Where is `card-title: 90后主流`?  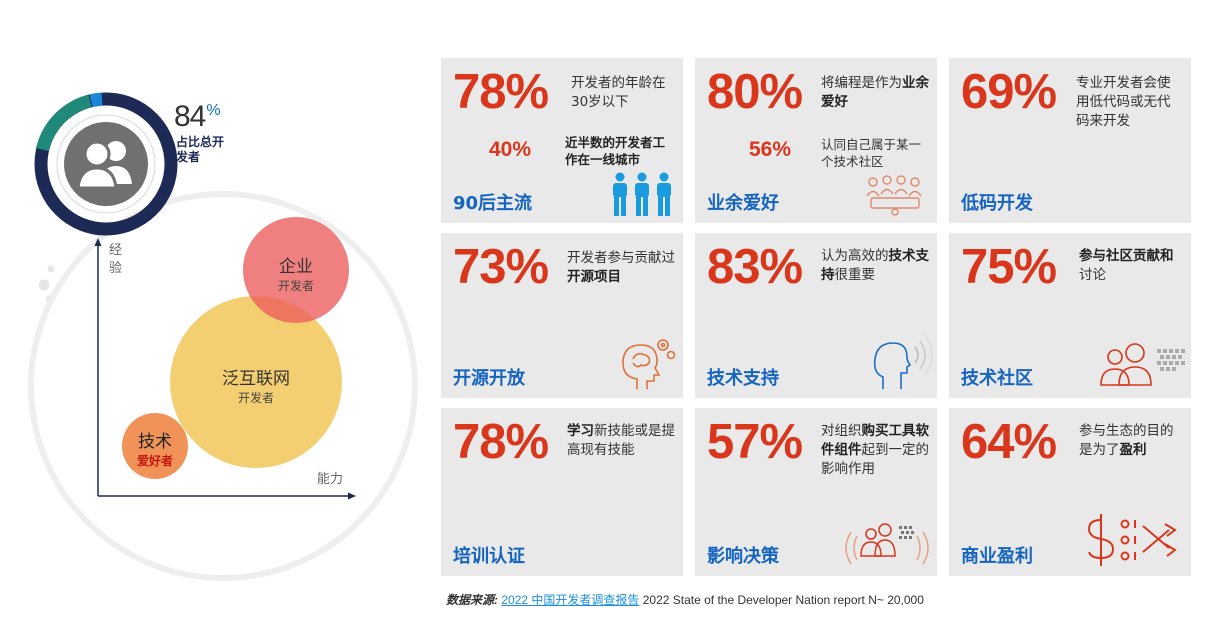 card-title: 90后主流 is located at coordinates (493, 203).